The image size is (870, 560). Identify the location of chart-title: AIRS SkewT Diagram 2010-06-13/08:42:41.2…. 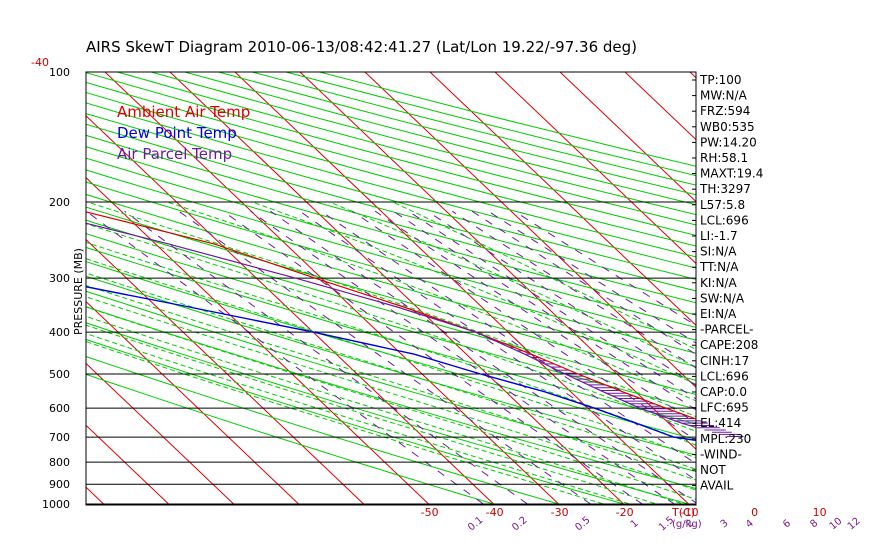
(361, 47).